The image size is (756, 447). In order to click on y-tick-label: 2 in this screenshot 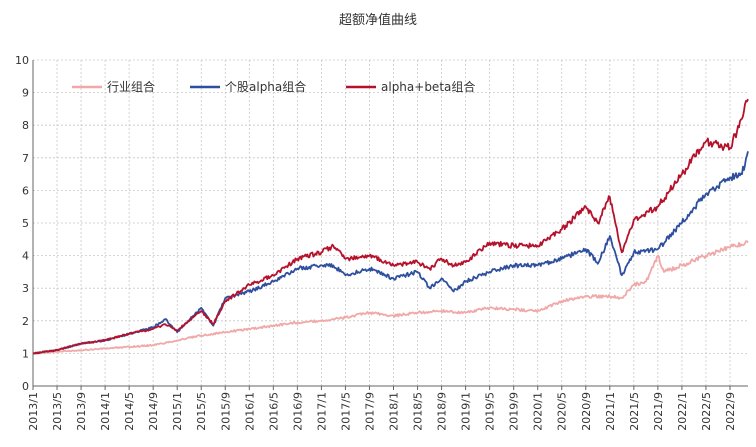, I will do `click(25, 321)`.